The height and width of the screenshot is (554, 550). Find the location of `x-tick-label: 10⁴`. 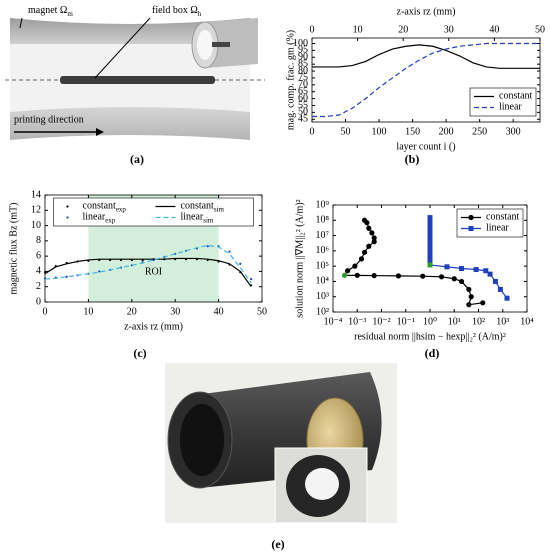

x-tick-label: 10⁴ is located at coordinates (527, 321).